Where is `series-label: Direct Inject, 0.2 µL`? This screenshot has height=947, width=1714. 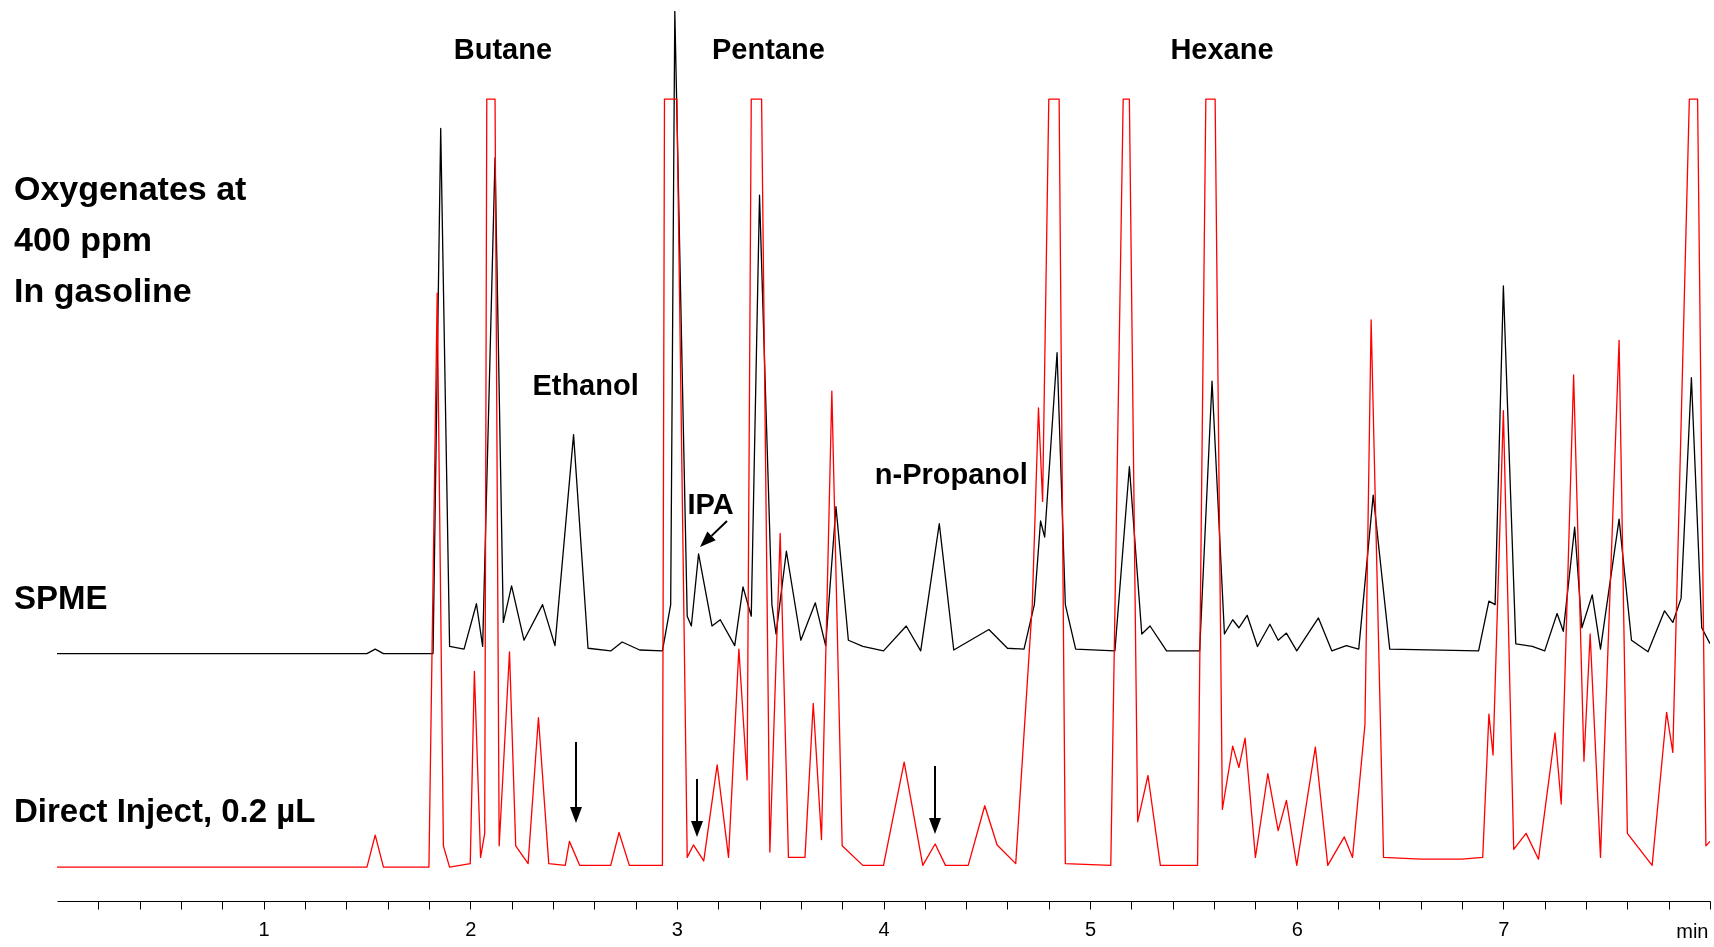
series-label: Direct Inject, 0.2 µL is located at coordinates (165, 811).